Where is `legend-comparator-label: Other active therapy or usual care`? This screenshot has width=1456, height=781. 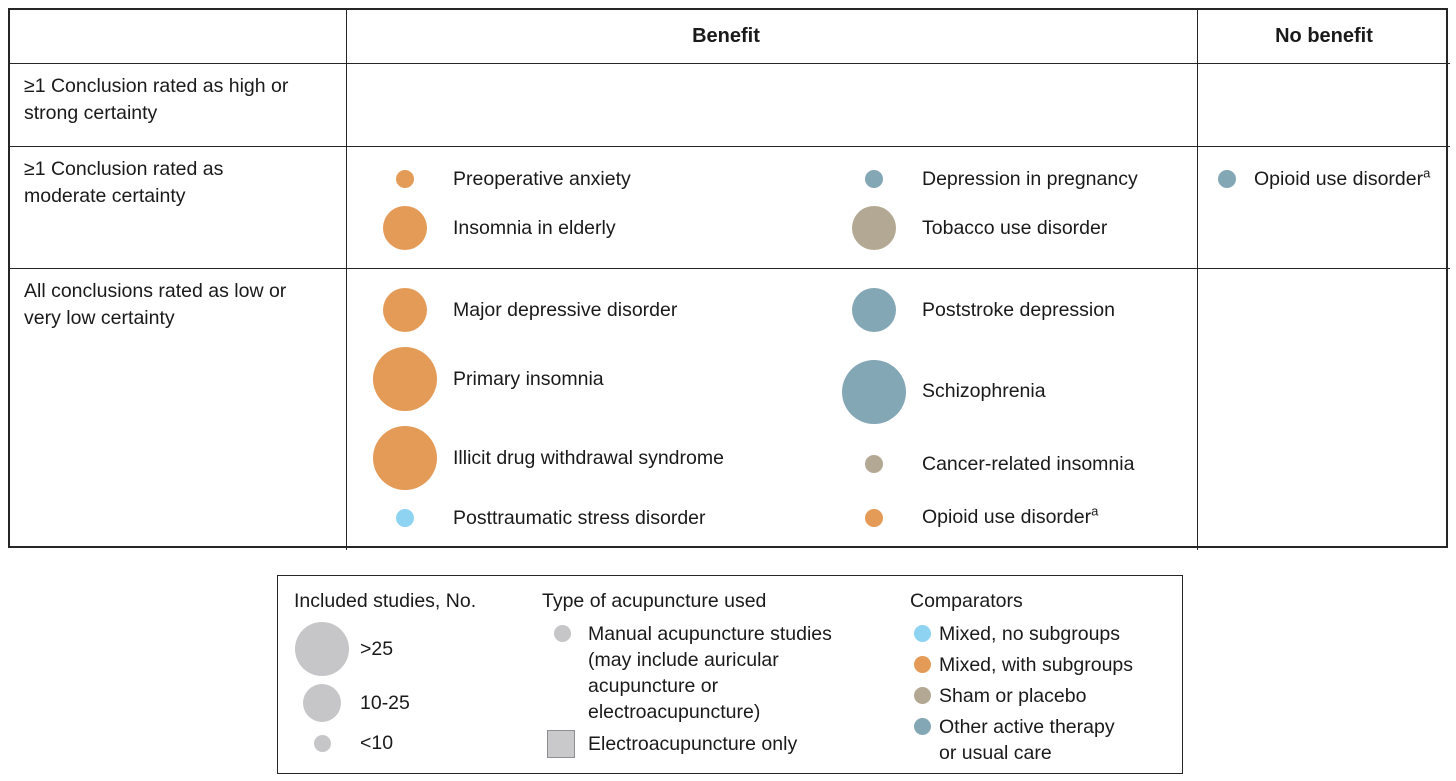 legend-comparator-label: Other active therapy or usual care is located at coordinates (1027, 740).